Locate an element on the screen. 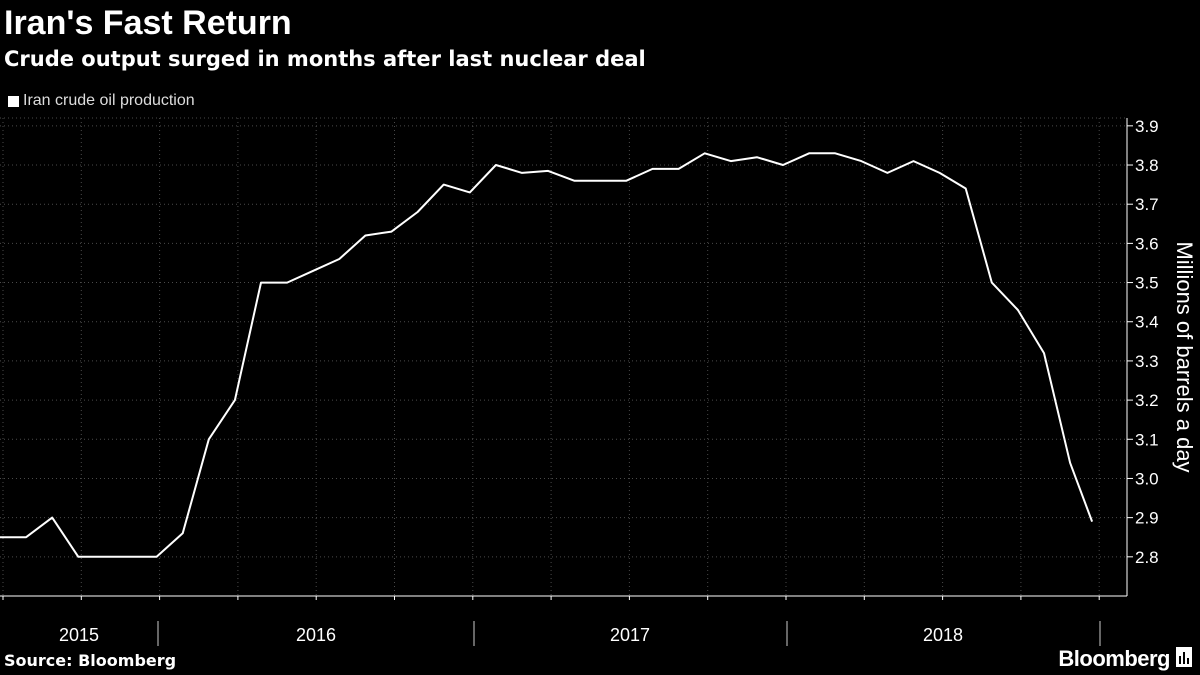 The width and height of the screenshot is (1200, 675). y-tick-label: 3.3 is located at coordinates (1147, 361).